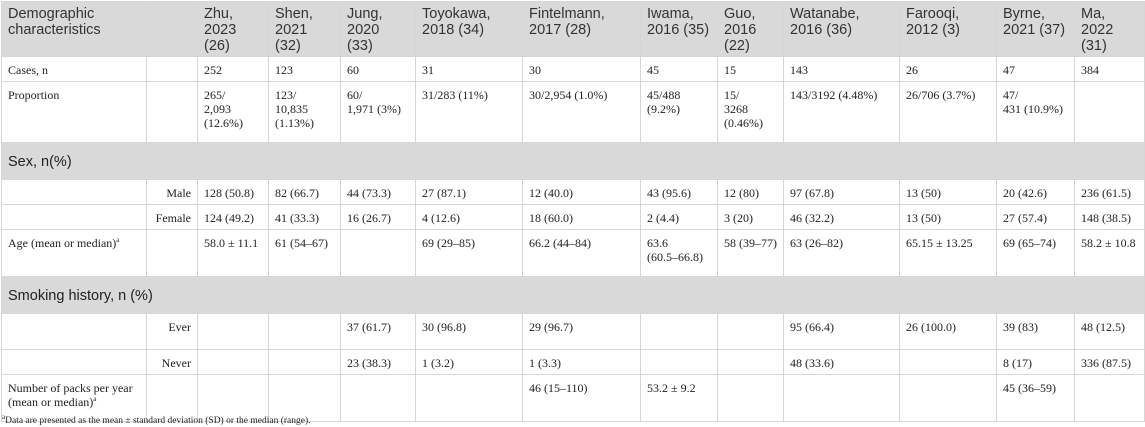  Describe the element at coordinates (378, 362) in the screenshot. I see `table-cell: 23 (38.3)` at that location.